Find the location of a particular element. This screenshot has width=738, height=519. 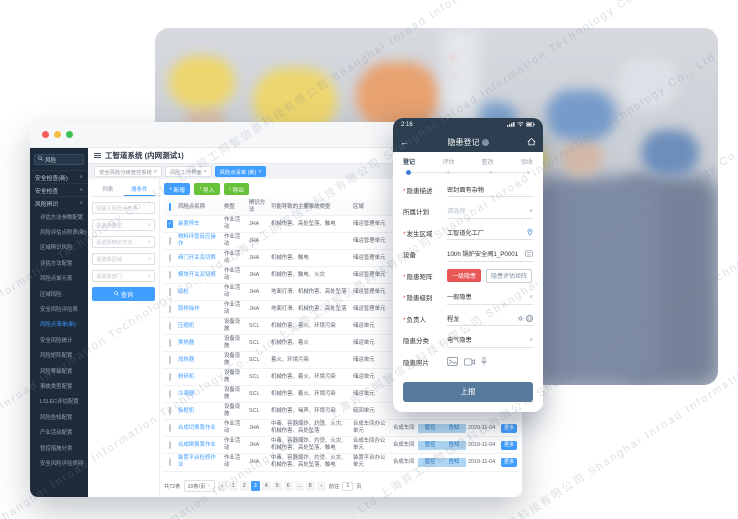

audio-record-icon is located at coordinates (484, 361).